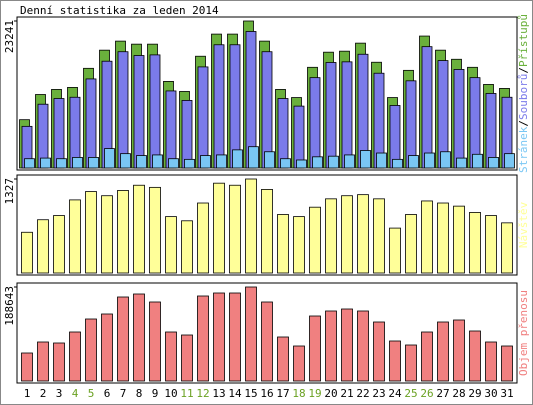 The image size is (533, 405). Describe the element at coordinates (362, 393) in the screenshot. I see `x-tick-label: 22` at that location.